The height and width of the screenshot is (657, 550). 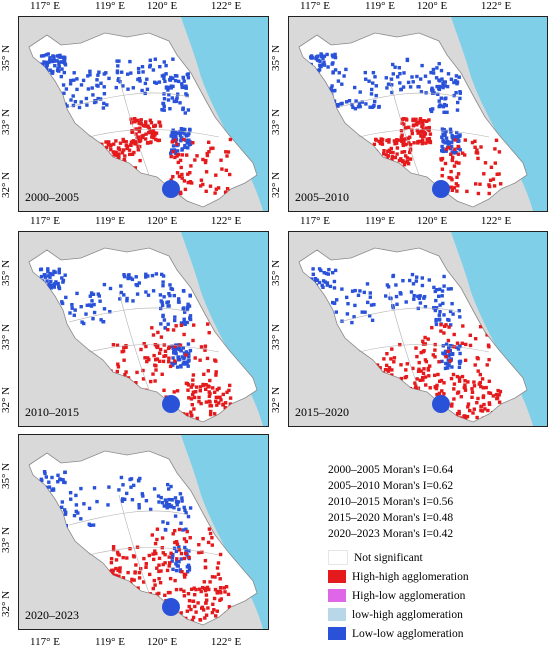 I want to click on x-tick: 117° E, so click(x=315, y=221).